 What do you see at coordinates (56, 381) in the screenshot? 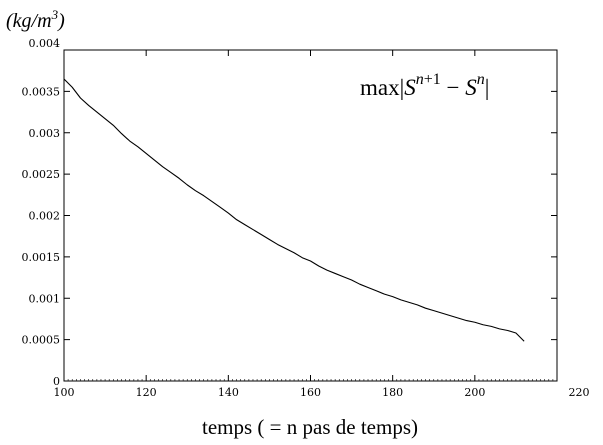
I see `y-tick-label: 0` at bounding box center [56, 381].